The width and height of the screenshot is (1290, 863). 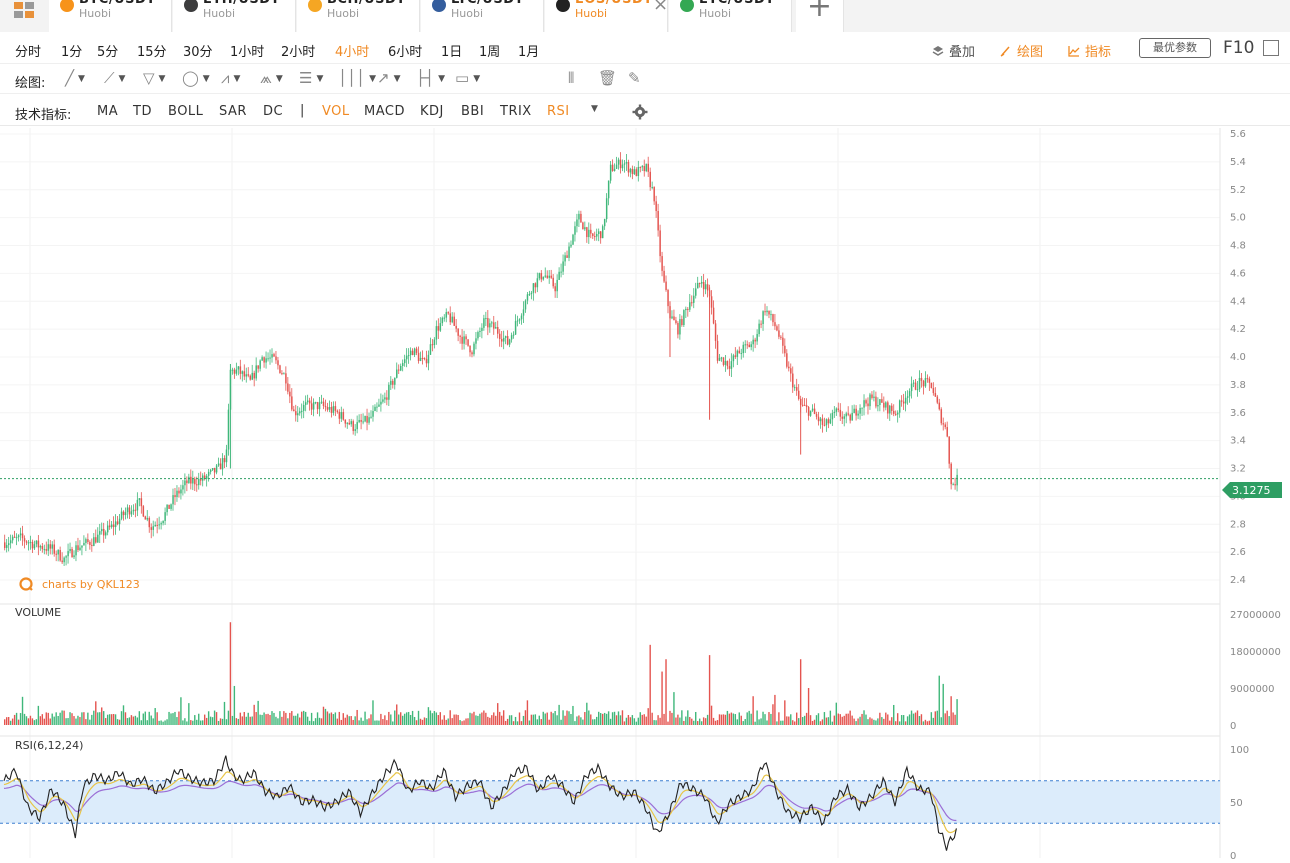 I want to click on circle-tool-icon: ◯ ▼, so click(x=196, y=78).